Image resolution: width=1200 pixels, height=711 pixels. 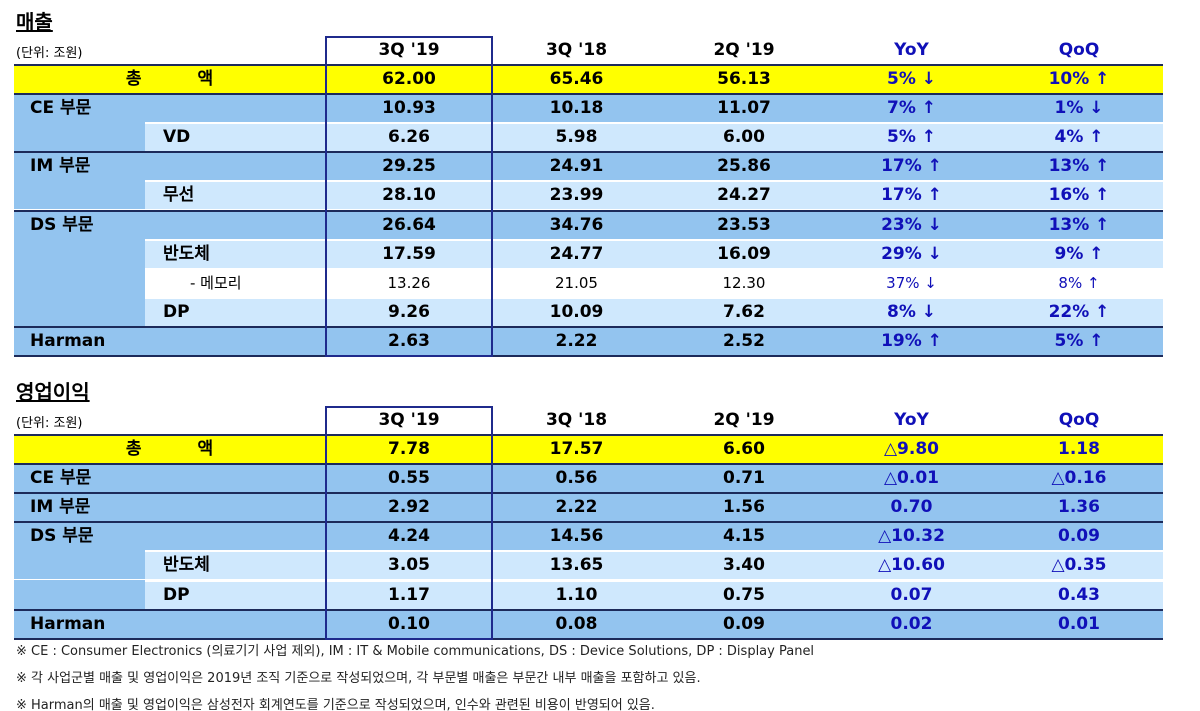 I want to click on table-cell: 34.76, so click(x=576, y=224).